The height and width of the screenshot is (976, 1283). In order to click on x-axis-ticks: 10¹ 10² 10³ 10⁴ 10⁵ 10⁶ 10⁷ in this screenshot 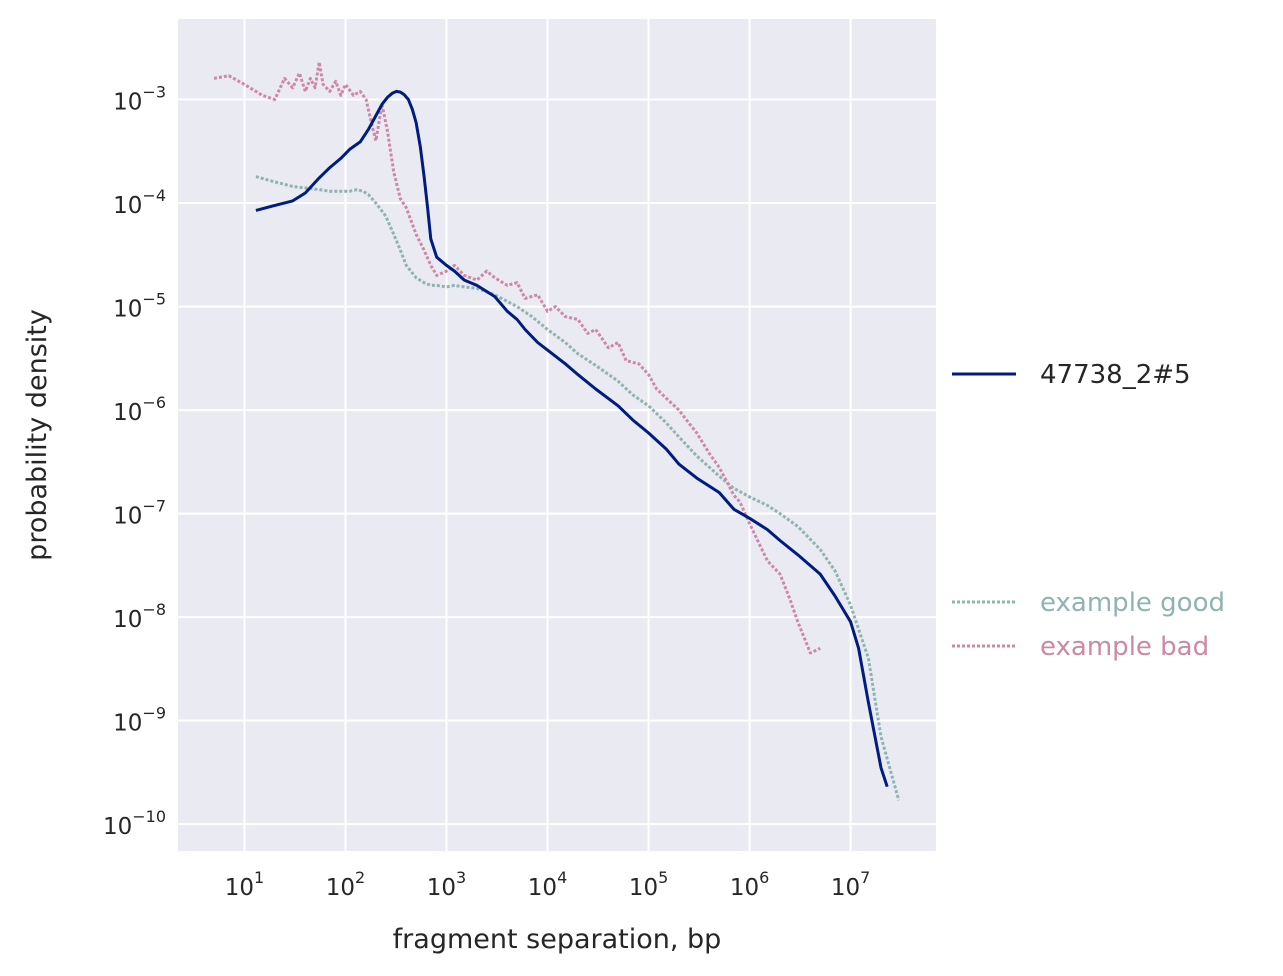, I will do `click(548, 884)`.